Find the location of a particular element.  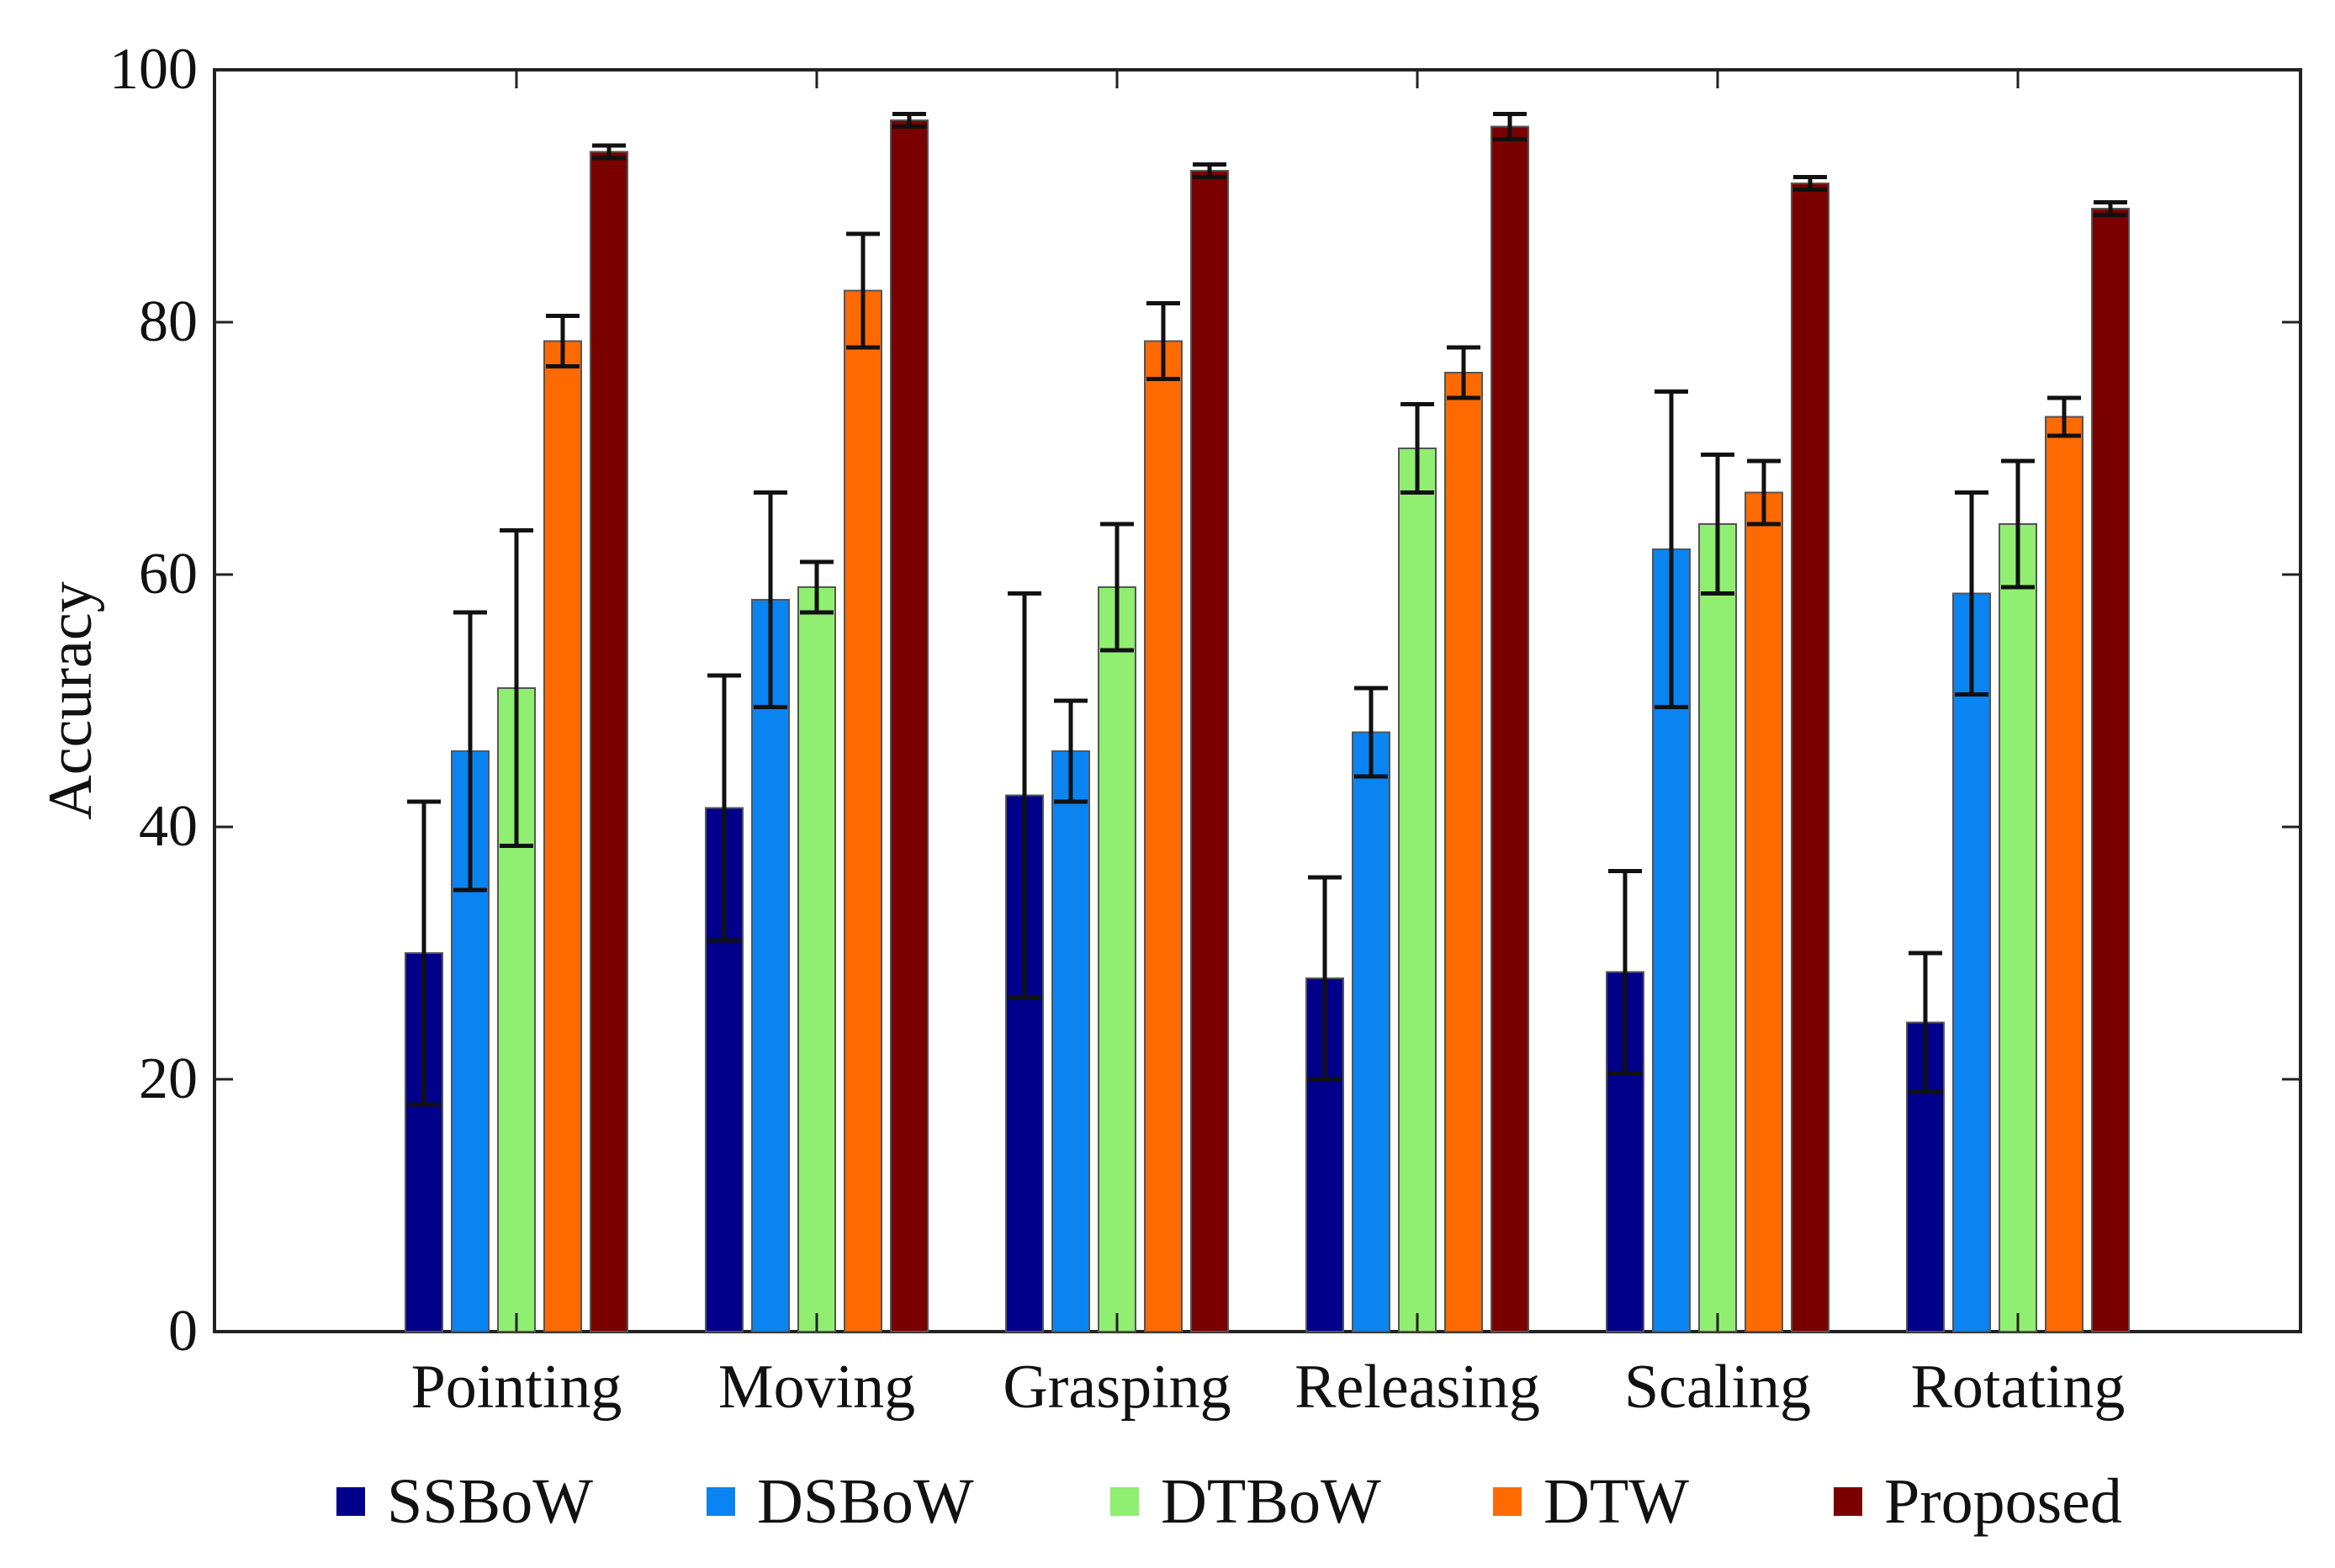

y-axis-label: Accuracy is located at coordinates (70, 700).